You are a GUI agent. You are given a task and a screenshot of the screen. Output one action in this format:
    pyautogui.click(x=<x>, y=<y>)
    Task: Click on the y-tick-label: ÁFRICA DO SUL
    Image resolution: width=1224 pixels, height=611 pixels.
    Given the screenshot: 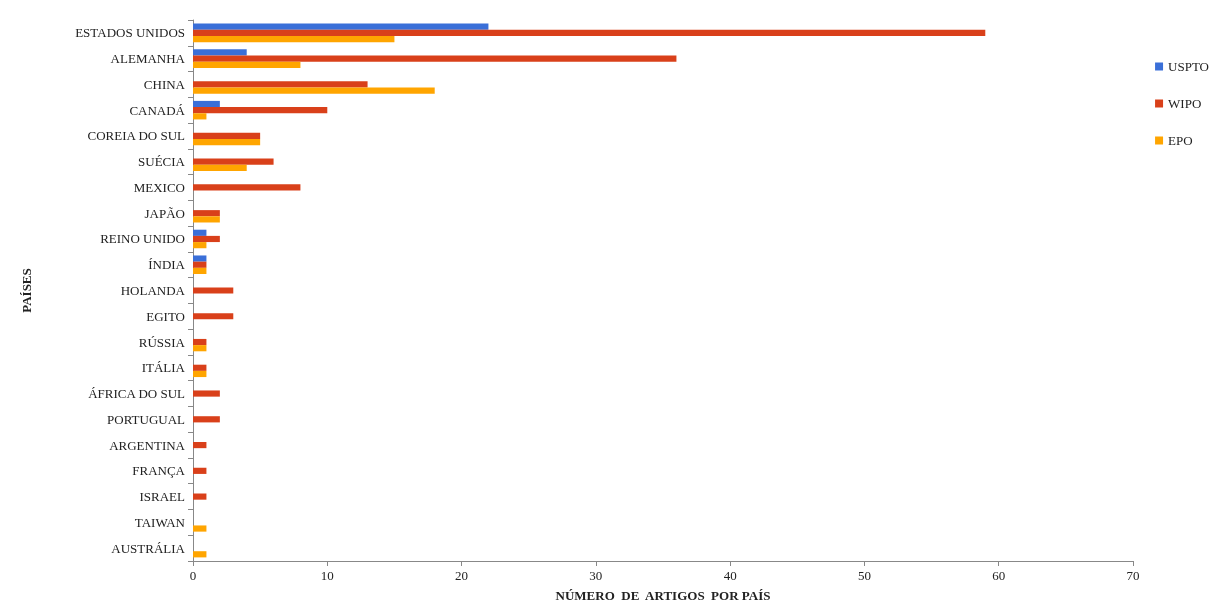 What is the action you would take?
    pyautogui.click(x=137, y=394)
    